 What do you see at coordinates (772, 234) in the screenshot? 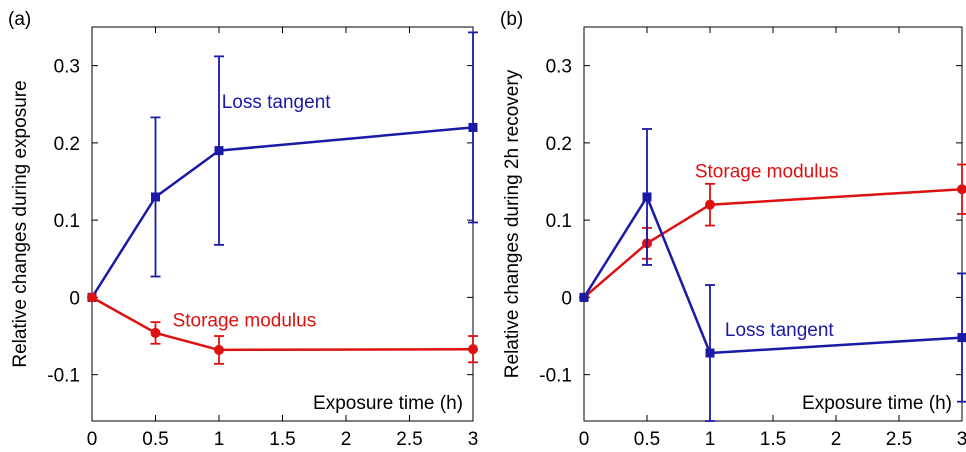
I see `series-storage-modulus` at bounding box center [772, 234].